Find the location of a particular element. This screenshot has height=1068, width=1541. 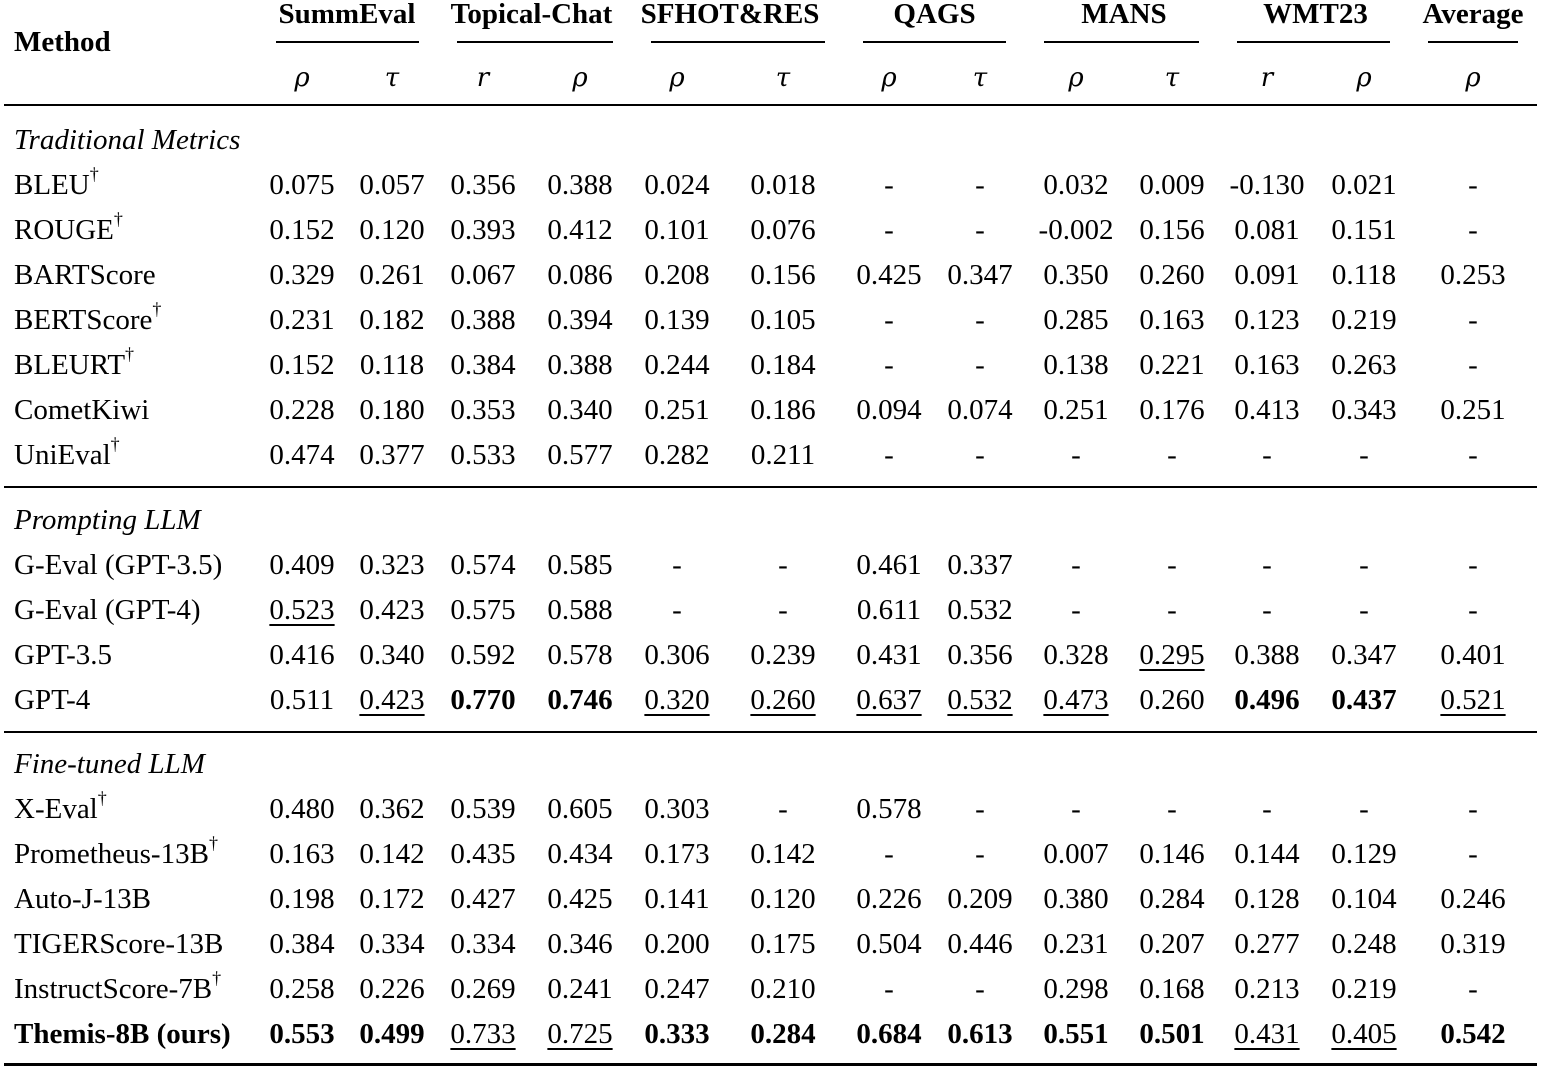

method-name: GPT-4 is located at coordinates (52, 700).